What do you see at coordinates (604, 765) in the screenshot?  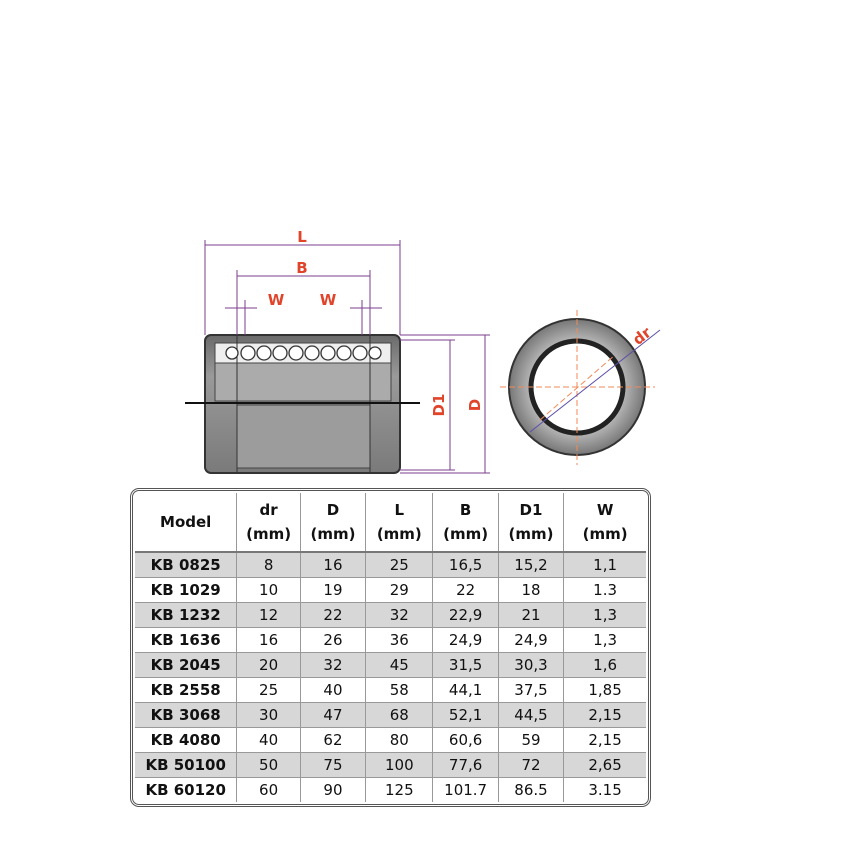 I see `value-cell: 2,65` at bounding box center [604, 765].